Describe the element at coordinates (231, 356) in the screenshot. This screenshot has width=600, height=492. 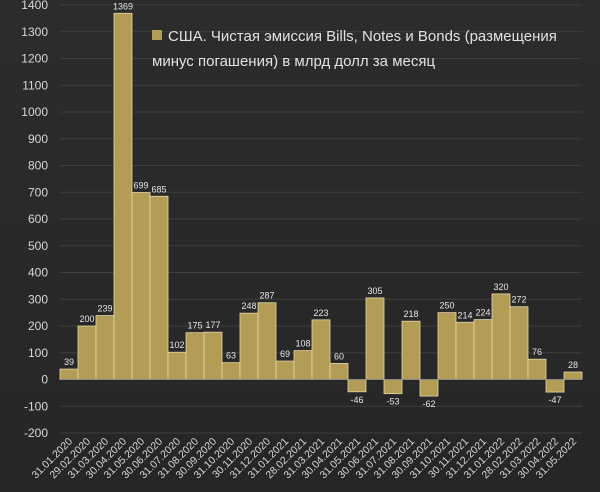
I see `data-label: 63` at that location.